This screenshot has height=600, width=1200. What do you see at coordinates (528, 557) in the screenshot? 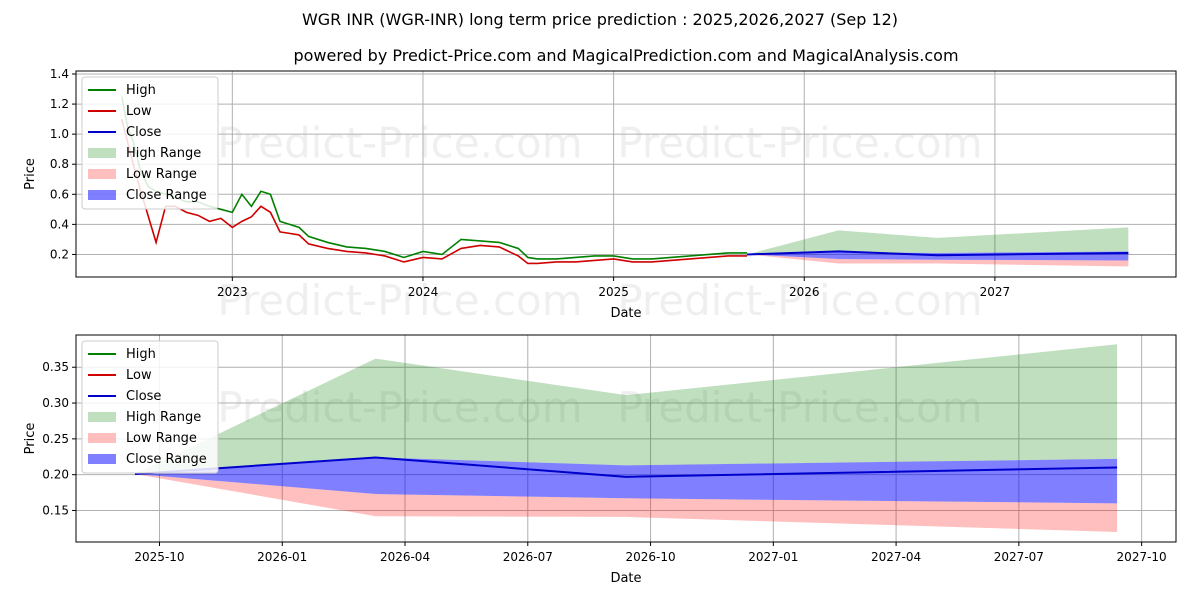
I see `x-tick-label: 2026-07` at bounding box center [528, 557].